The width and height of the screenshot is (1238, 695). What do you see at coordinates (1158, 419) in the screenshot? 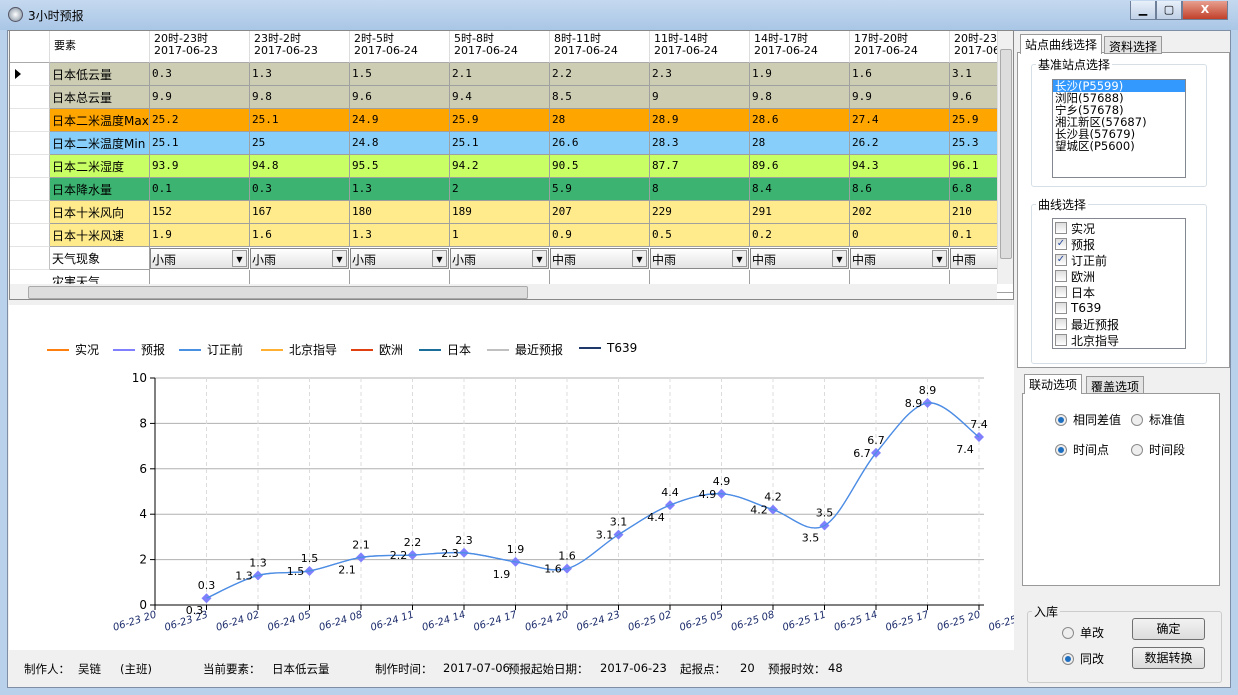
I see `option-radio: 标准值` at bounding box center [1158, 419].